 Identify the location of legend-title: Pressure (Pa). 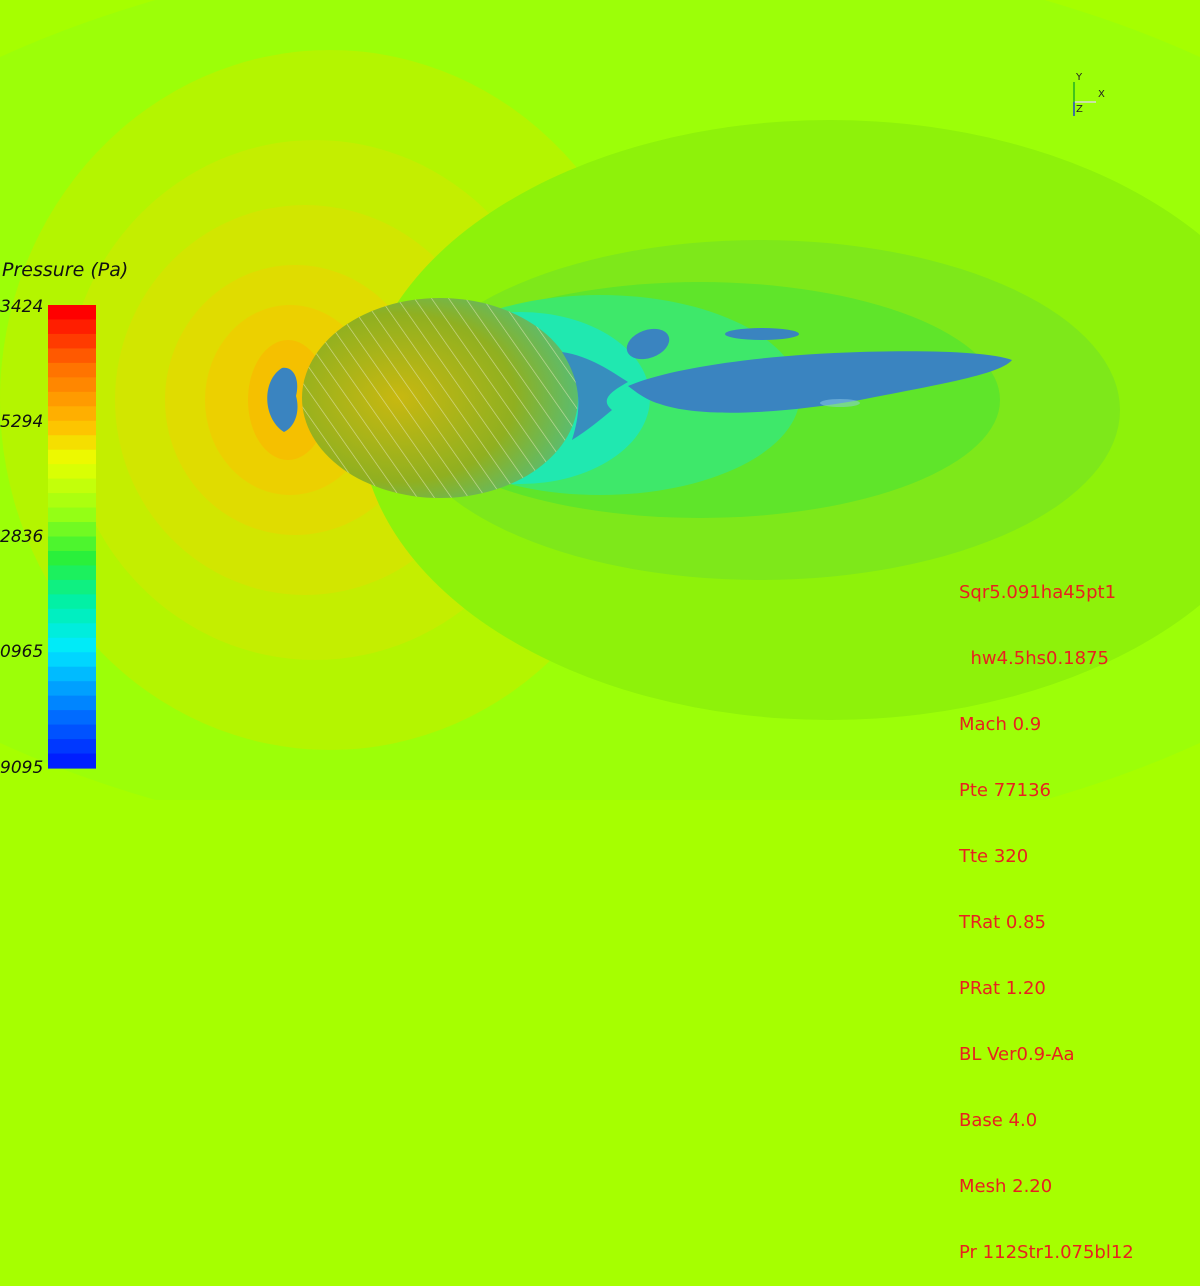
(65, 270).